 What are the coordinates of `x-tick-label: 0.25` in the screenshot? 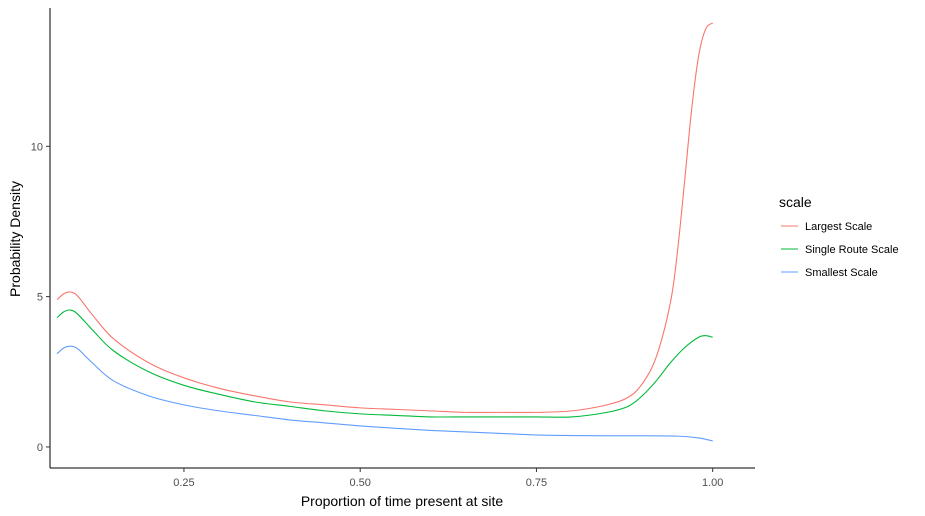 It's located at (183, 483).